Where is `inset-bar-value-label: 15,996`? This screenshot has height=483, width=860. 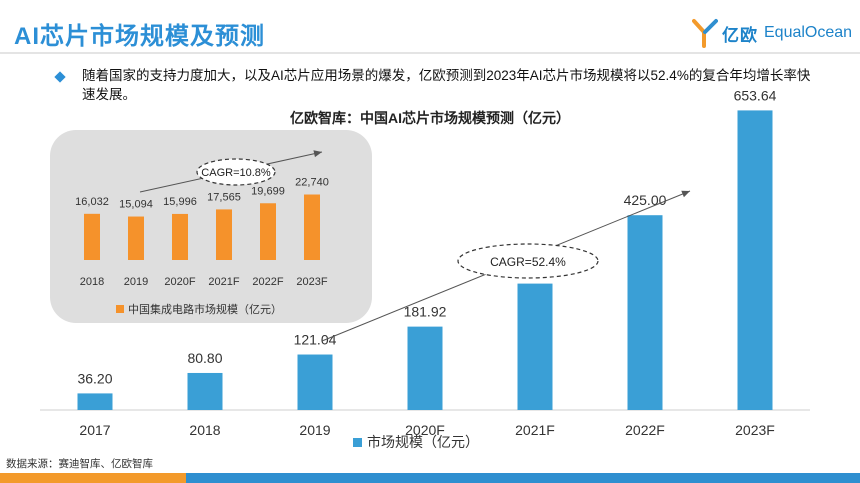 inset-bar-value-label: 15,996 is located at coordinates (180, 202).